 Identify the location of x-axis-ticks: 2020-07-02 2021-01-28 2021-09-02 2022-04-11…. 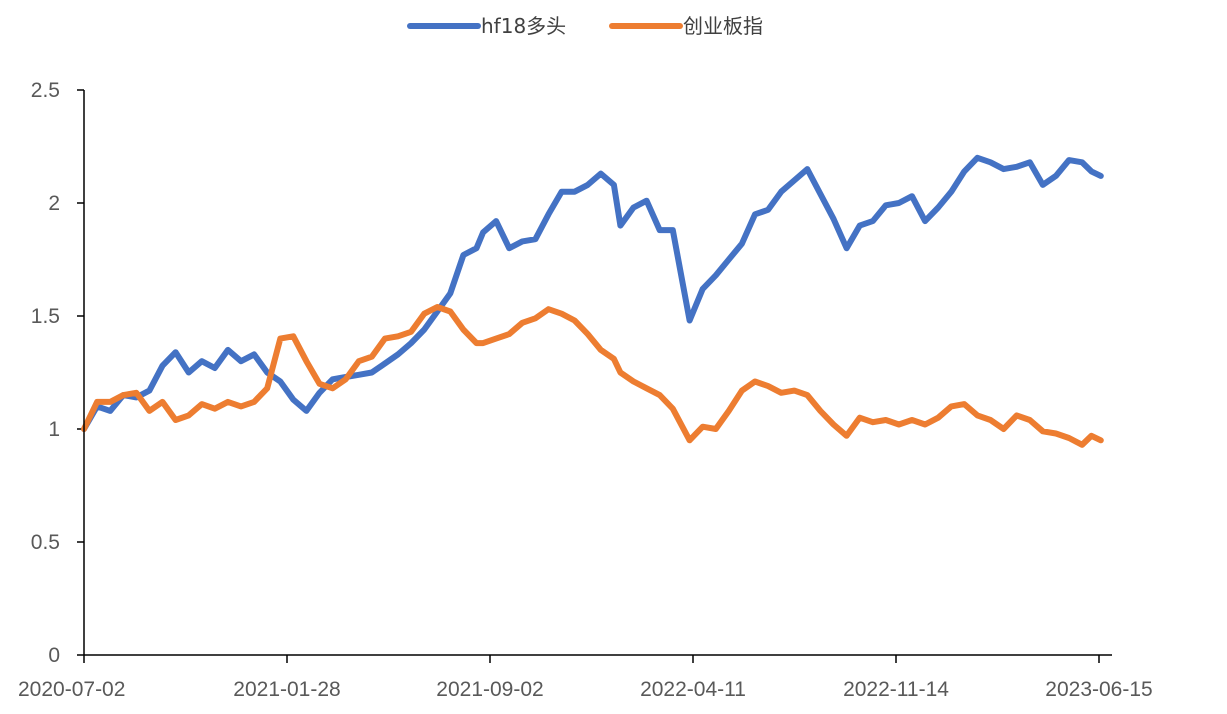
(585, 678).